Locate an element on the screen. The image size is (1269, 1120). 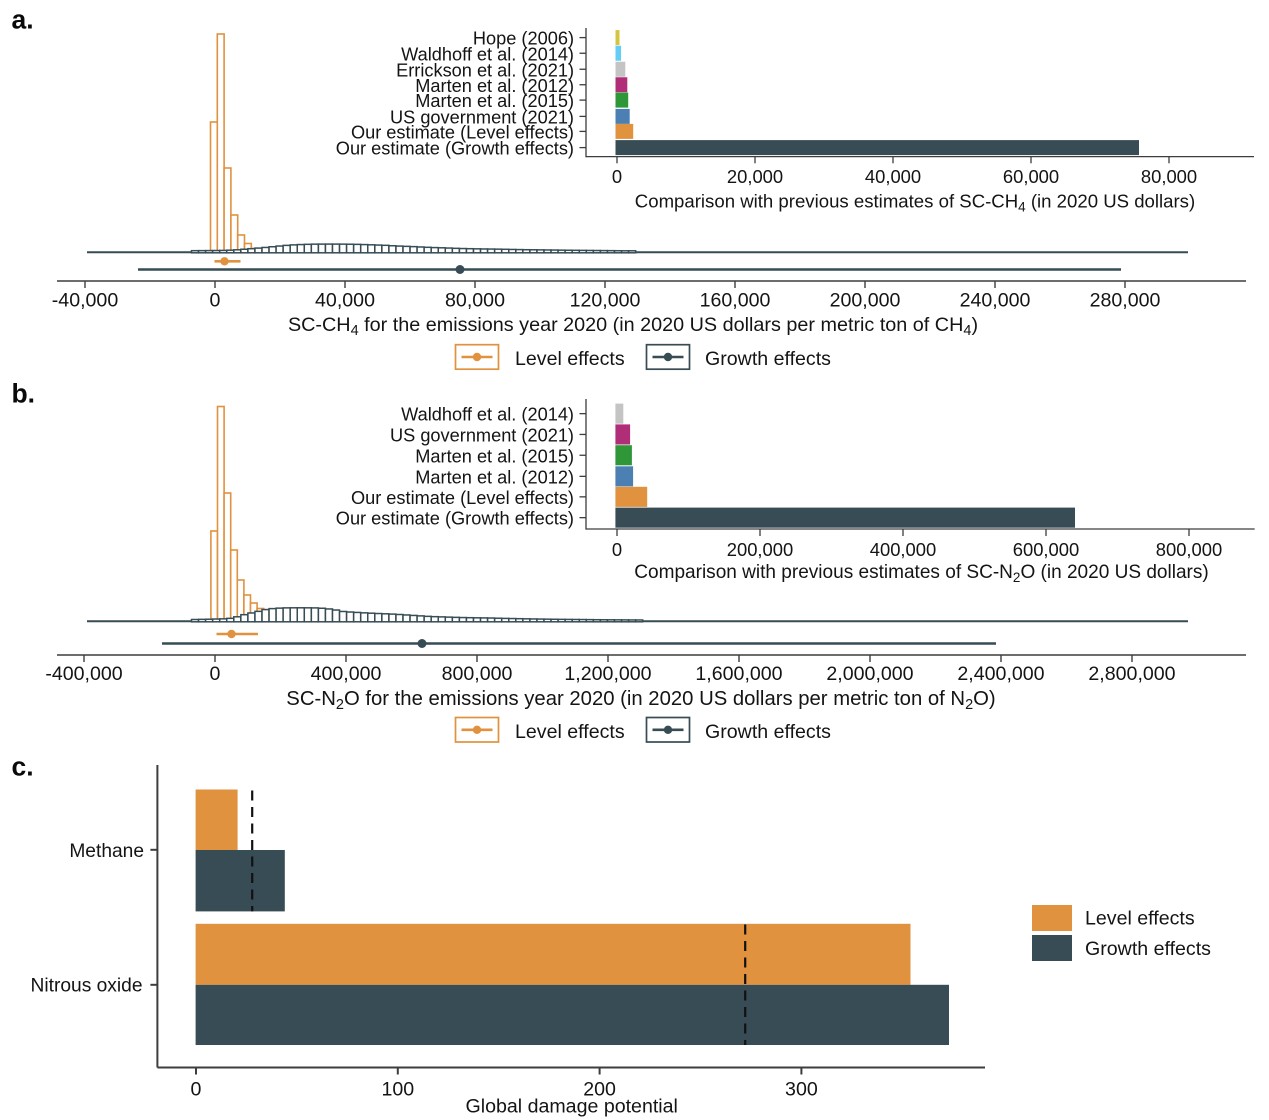
svg-text: 240,000 is located at coordinates (995, 301).